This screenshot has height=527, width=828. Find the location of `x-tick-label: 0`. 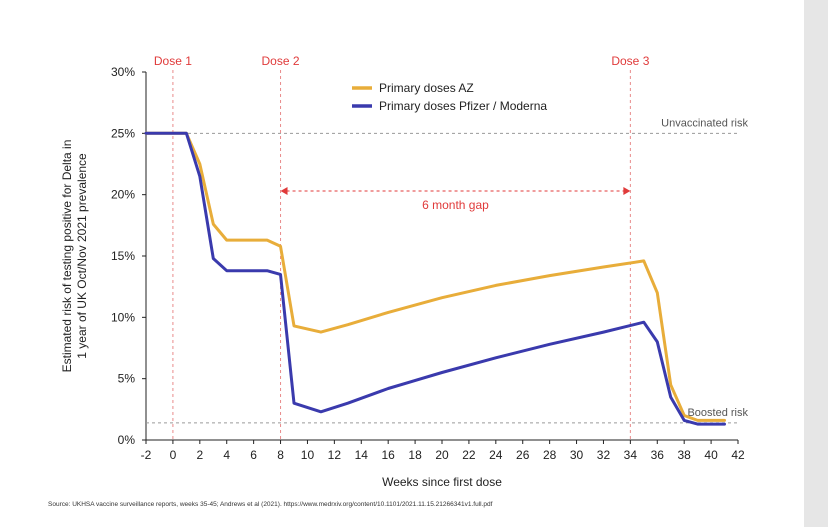

x-tick-label: 0 is located at coordinates (173, 455).